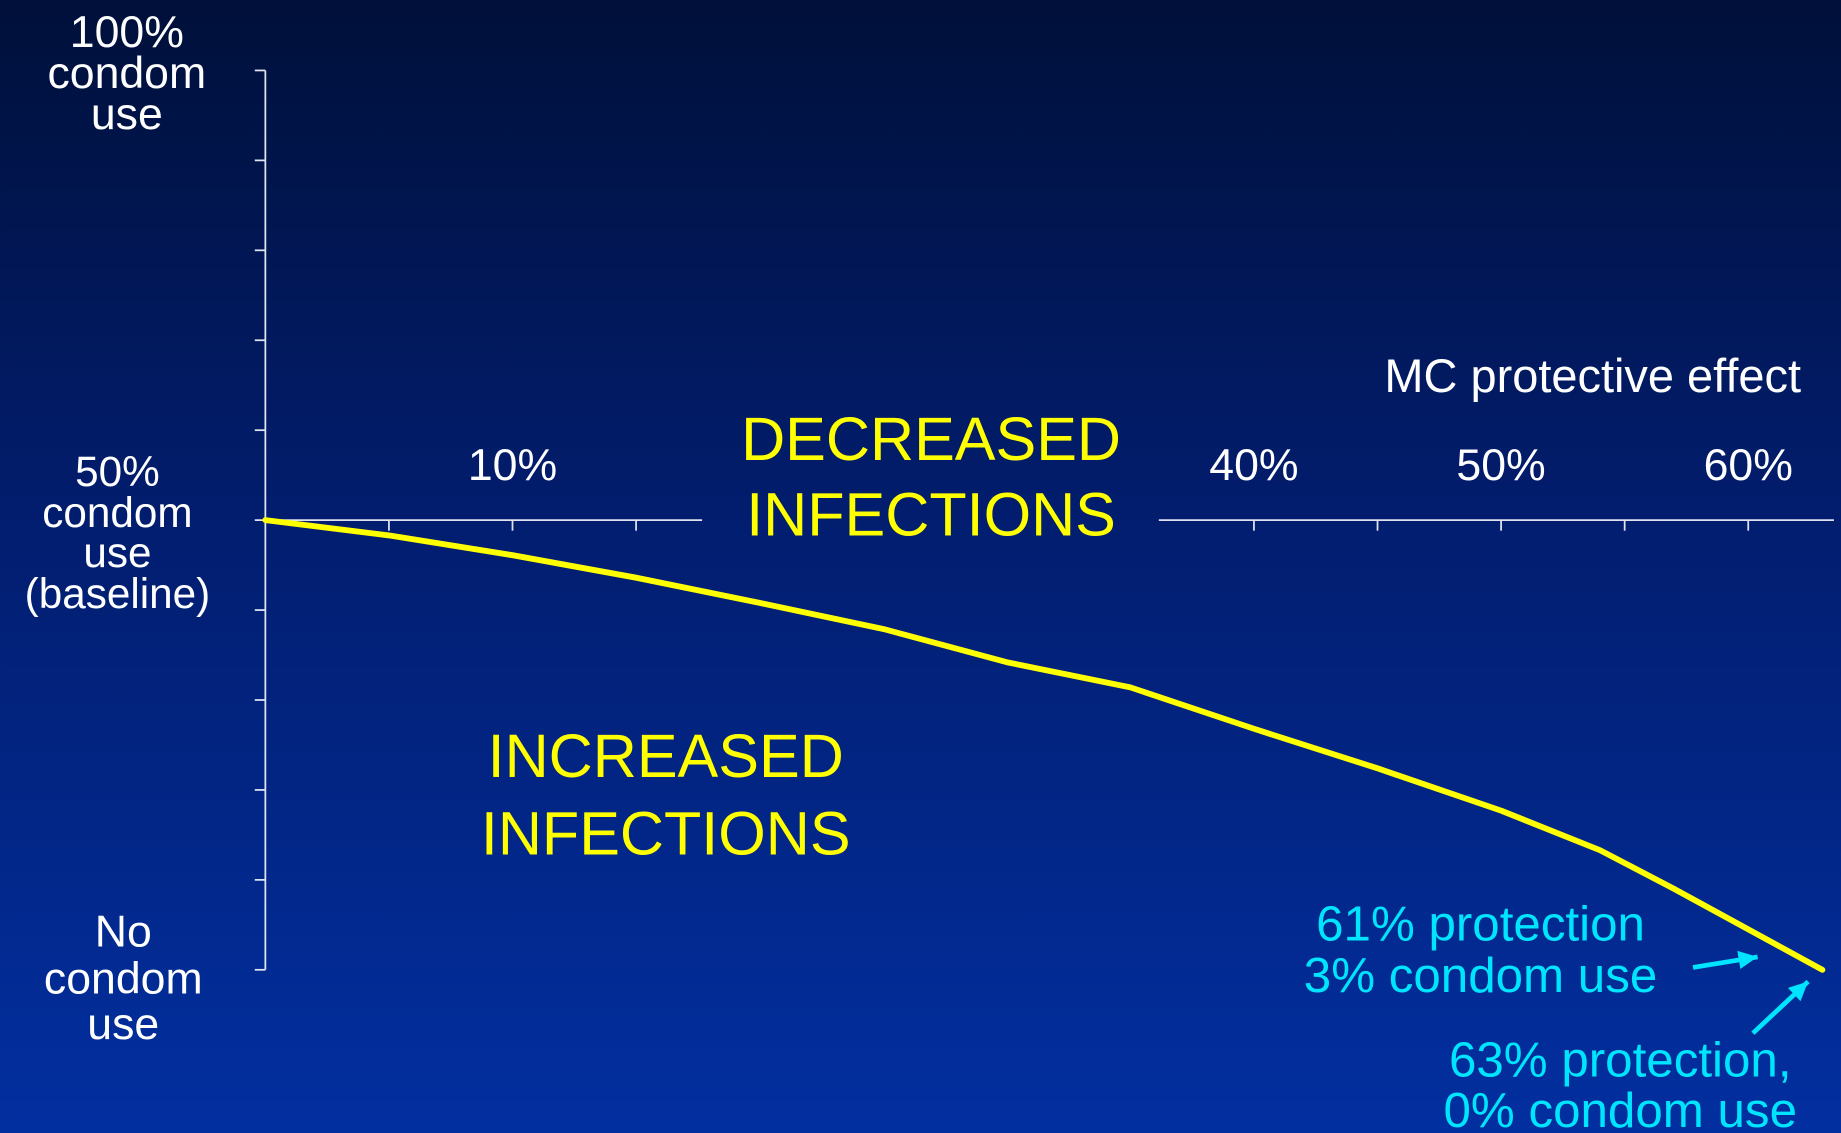 This screenshot has width=1841, height=1133. Describe the element at coordinates (1481, 975) in the screenshot. I see `annotation: 3% condom use` at that location.